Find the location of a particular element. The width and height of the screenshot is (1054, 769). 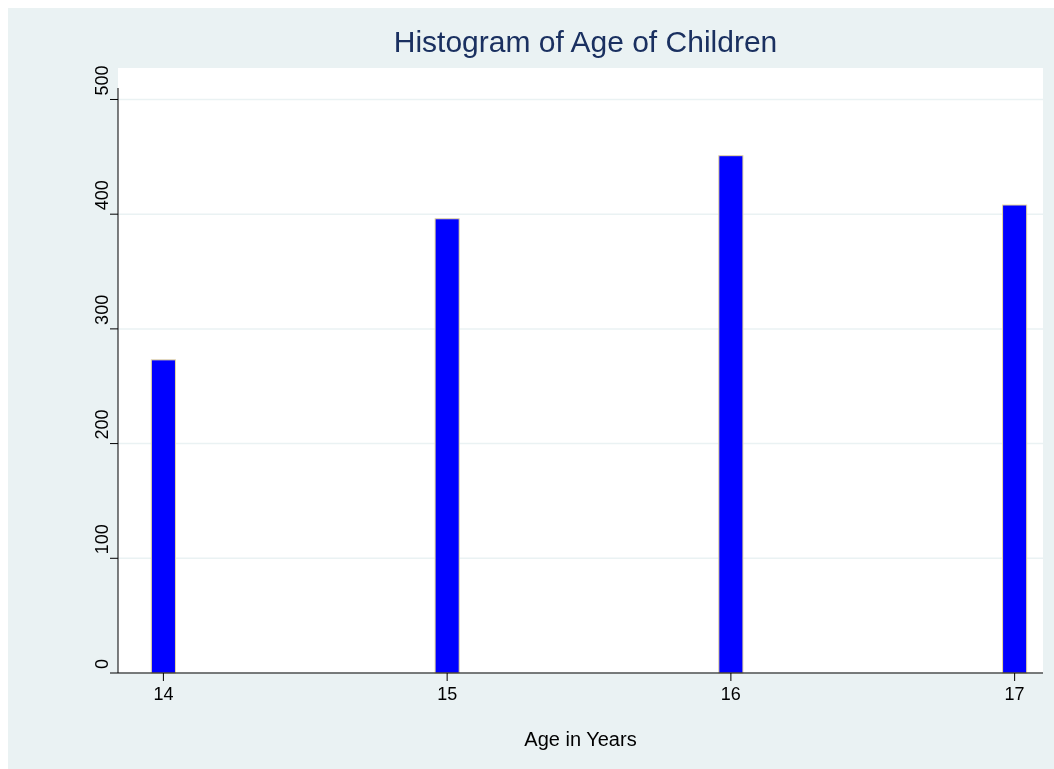

y-tick-label: 300 is located at coordinates (102, 309).